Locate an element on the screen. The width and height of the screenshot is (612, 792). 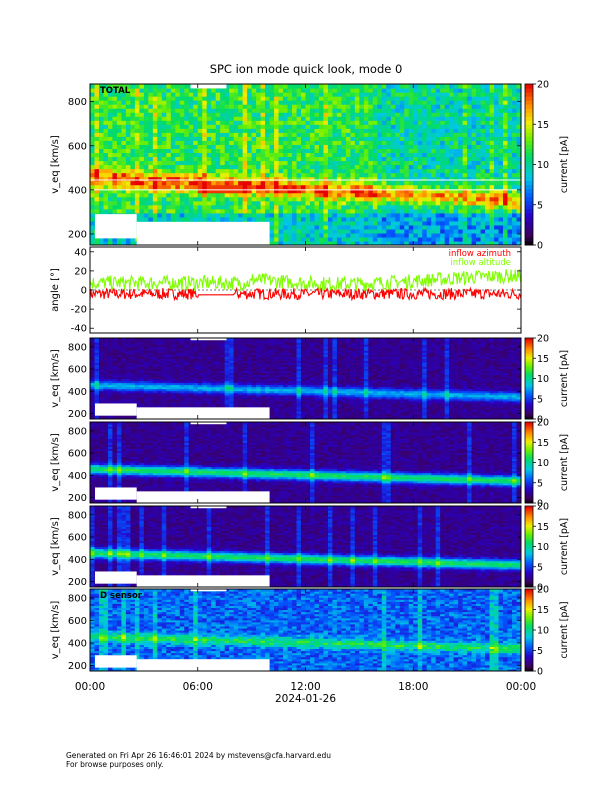
colorbar-cell is located at coordinates (529, 162).